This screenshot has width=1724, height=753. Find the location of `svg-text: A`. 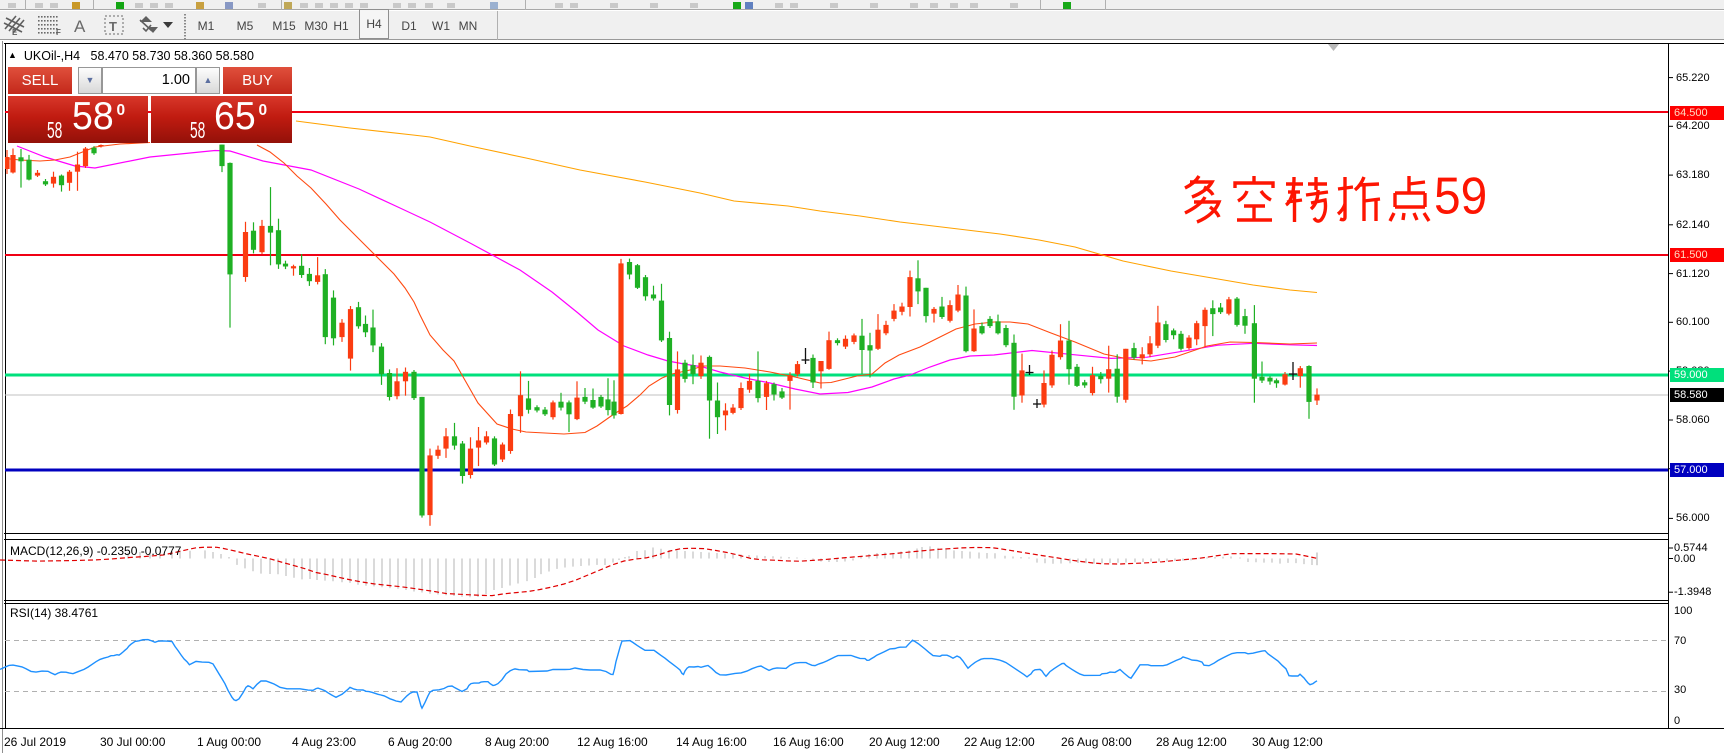

svg-text: A is located at coordinates (80, 26).